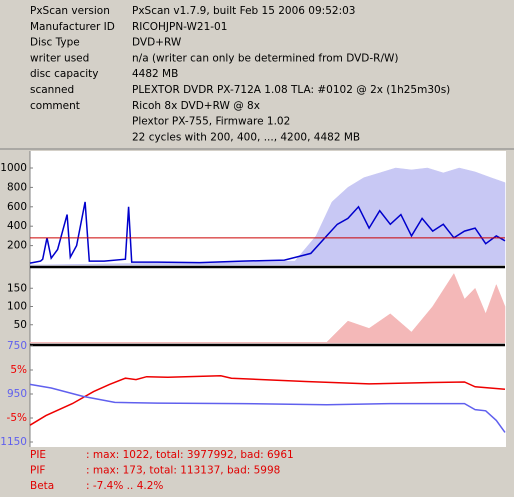 The image size is (514, 497). What do you see at coordinates (211, 122) in the screenshot?
I see `info-value: Plextor PX-755, Firmware 1.02` at bounding box center [211, 122].